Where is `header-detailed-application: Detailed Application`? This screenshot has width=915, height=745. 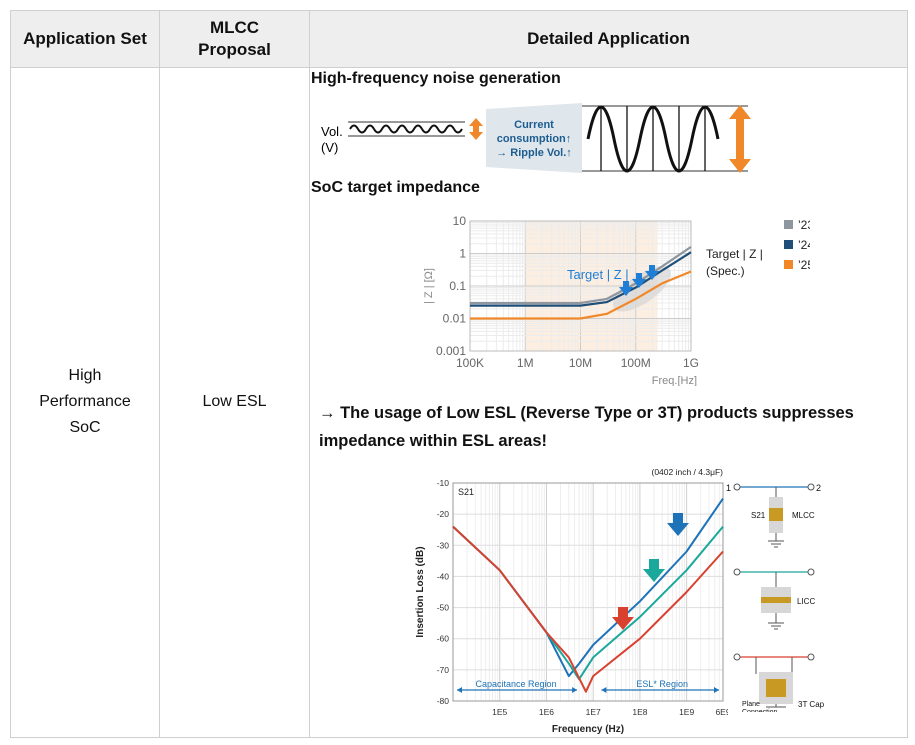
header-detailed-application: Detailed Application is located at coordinates (608, 39).